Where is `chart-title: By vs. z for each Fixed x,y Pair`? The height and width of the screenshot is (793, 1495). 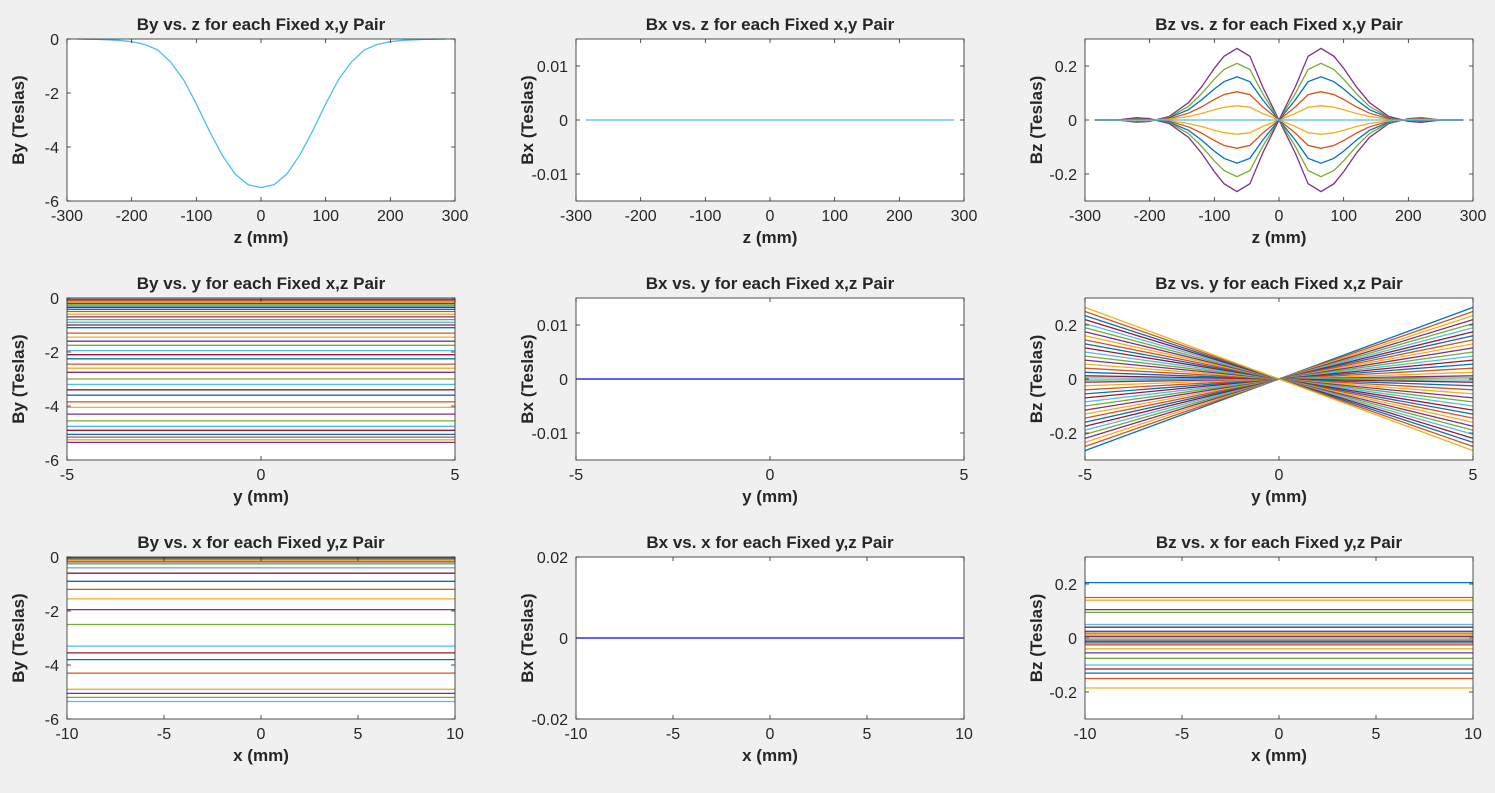 chart-title: By vs. z for each Fixed x,y Pair is located at coordinates (261, 24).